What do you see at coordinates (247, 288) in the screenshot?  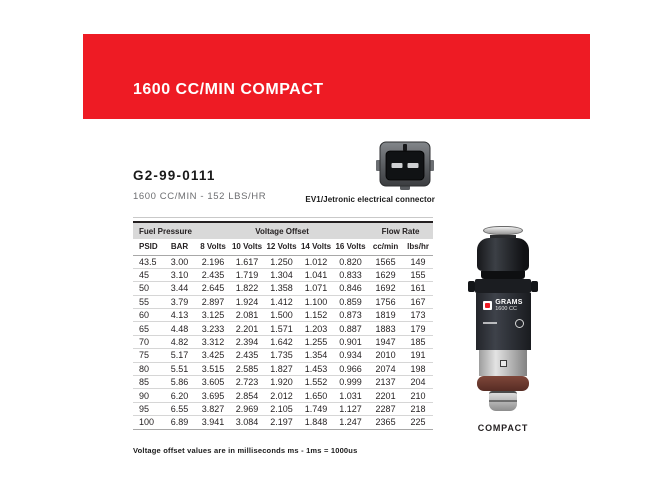 I see `table-cell: 1.822` at bounding box center [247, 288].